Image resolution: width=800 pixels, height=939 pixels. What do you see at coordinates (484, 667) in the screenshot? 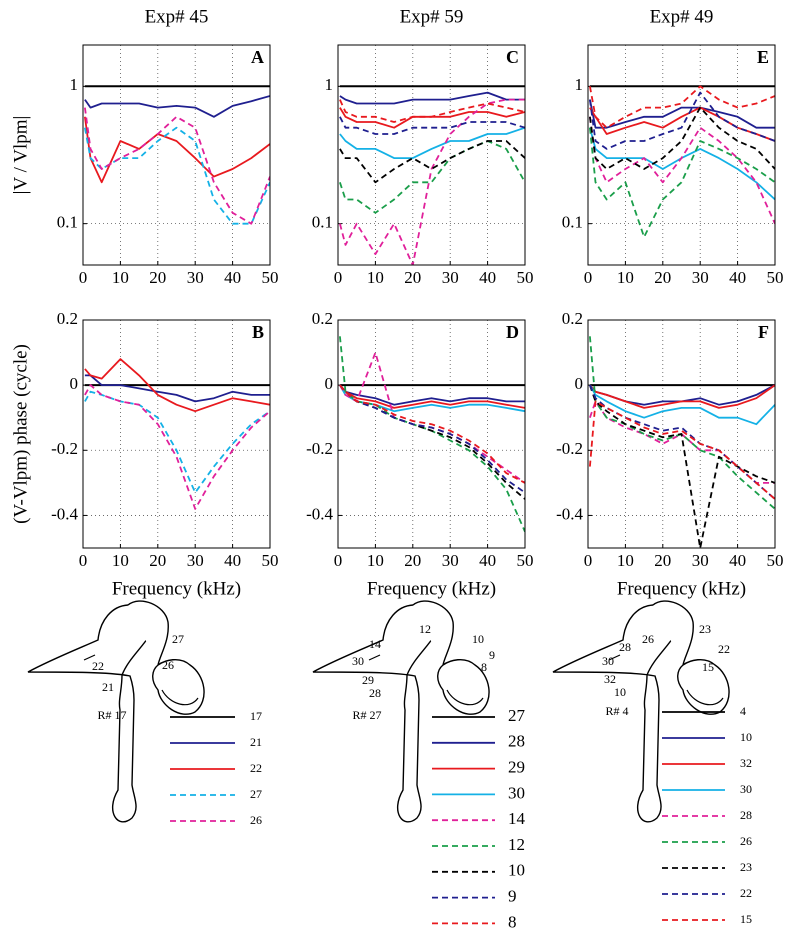
I see `point-label: 8` at bounding box center [484, 667].